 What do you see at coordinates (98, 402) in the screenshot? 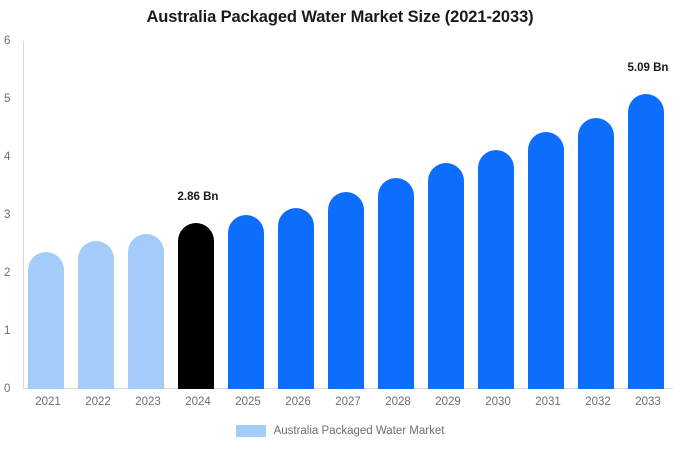
I see `x-axis-tick-label-2022: 2022` at bounding box center [98, 402].